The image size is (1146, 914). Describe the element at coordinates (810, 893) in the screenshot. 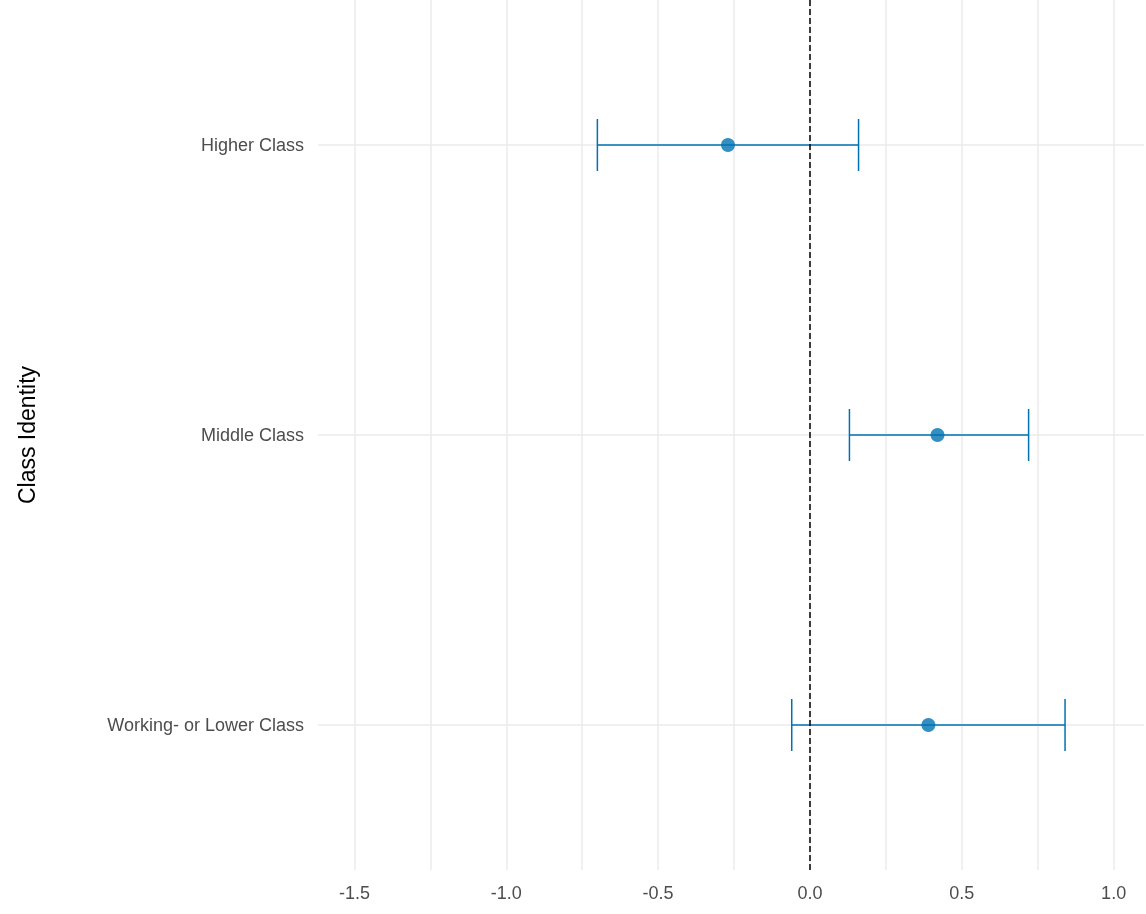

I see `x-tick-label: 0.0` at that location.